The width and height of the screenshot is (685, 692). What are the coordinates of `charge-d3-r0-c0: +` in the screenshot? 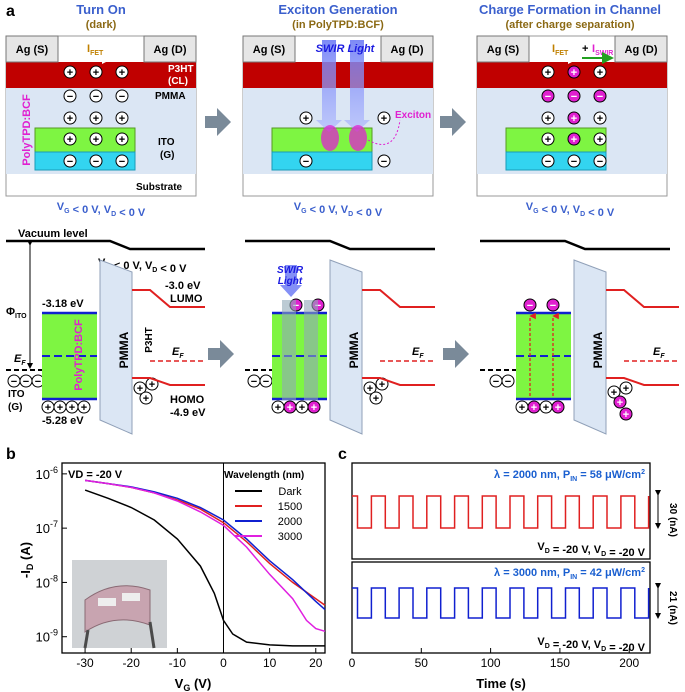 It's located at (548, 72).